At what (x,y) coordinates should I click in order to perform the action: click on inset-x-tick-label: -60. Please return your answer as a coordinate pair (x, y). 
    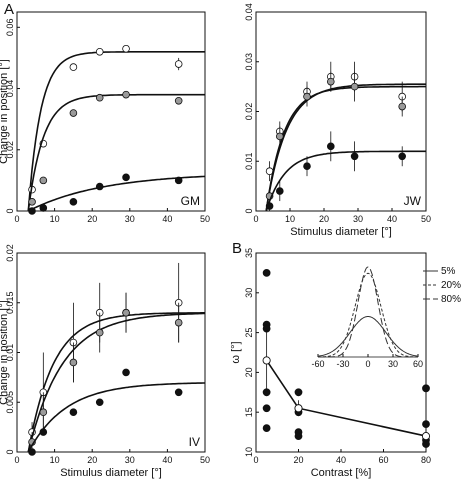
    Looking at the image, I should click on (317, 364).